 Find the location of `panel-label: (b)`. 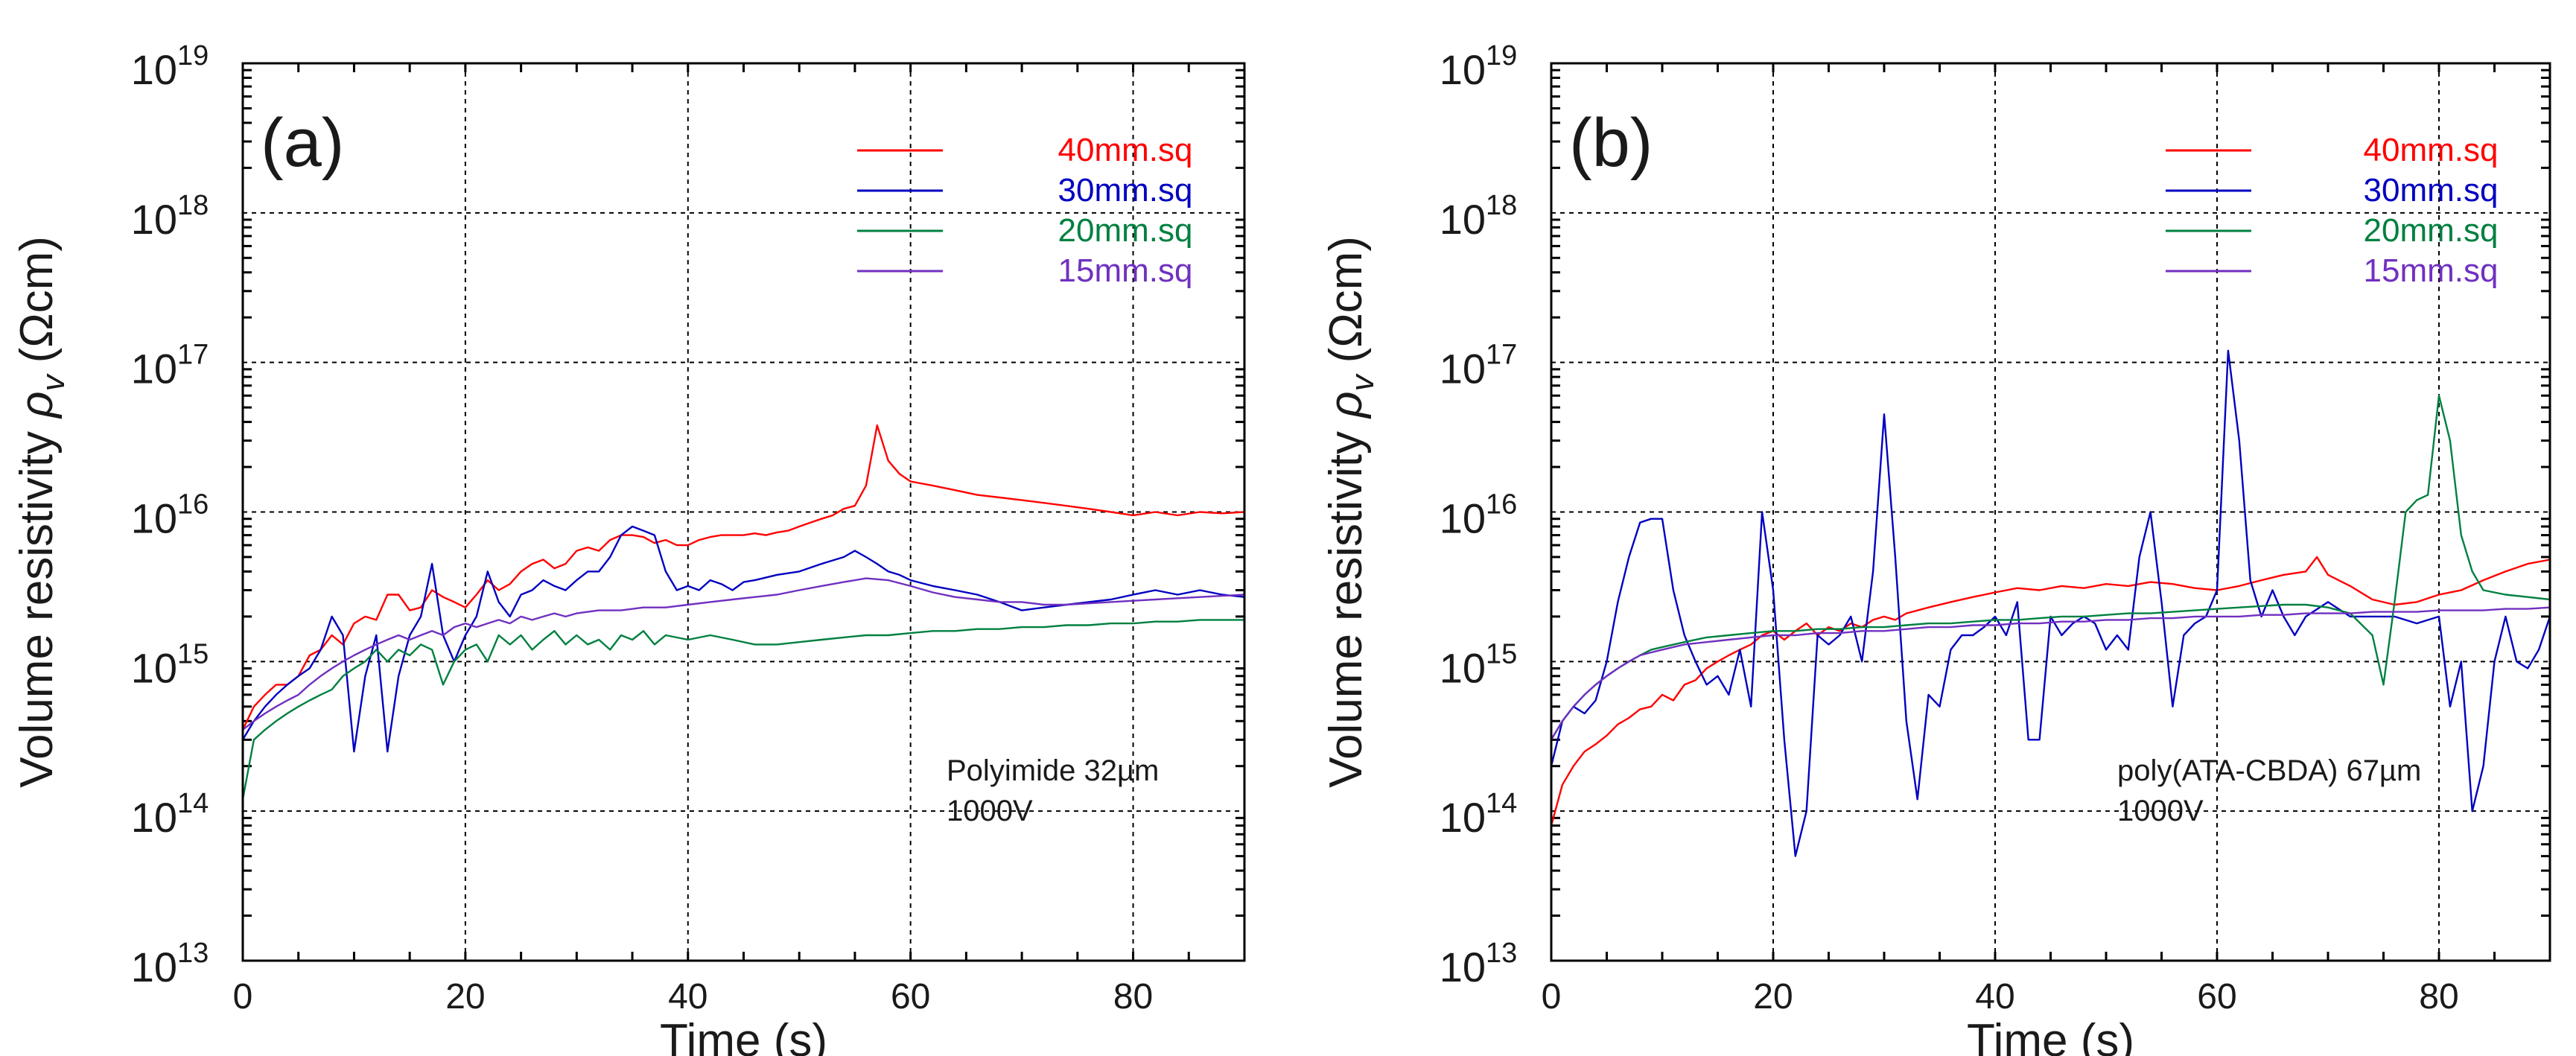

panel-label: (b) is located at coordinates (1611, 143).